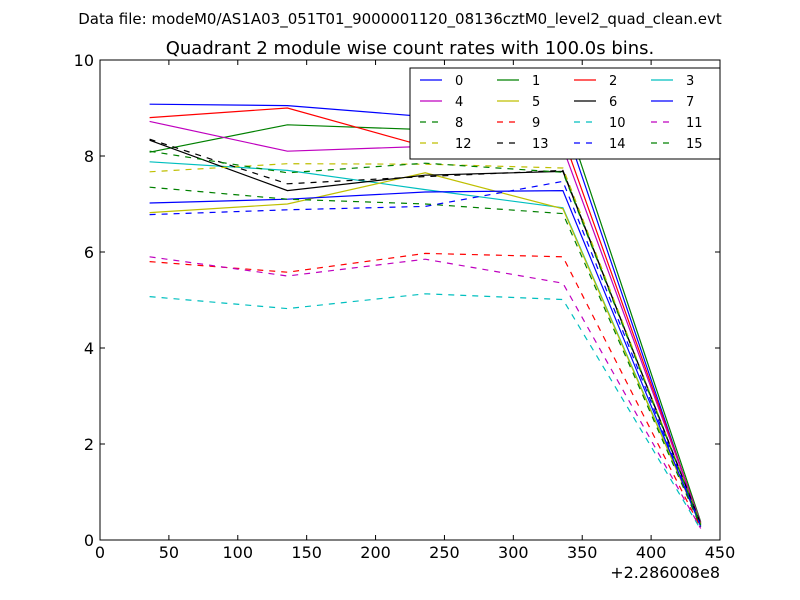 The width and height of the screenshot is (800, 600). Describe the element at coordinates (459, 123) in the screenshot. I see `legend-label-8: 8` at that location.